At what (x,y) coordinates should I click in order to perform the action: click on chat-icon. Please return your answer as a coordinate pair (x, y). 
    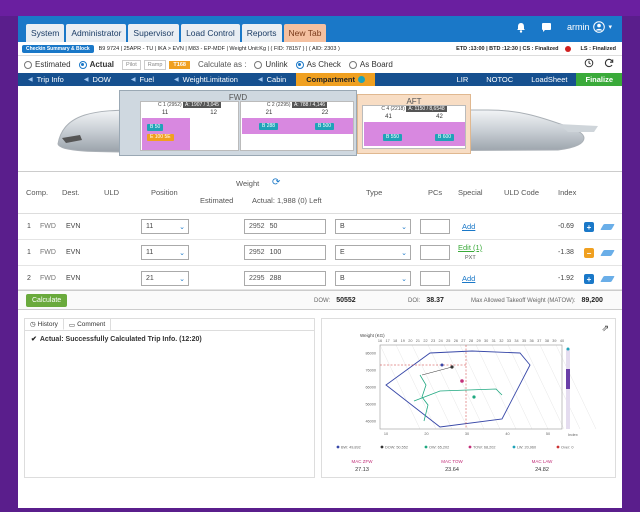
    Looking at the image, I should click on (547, 27).